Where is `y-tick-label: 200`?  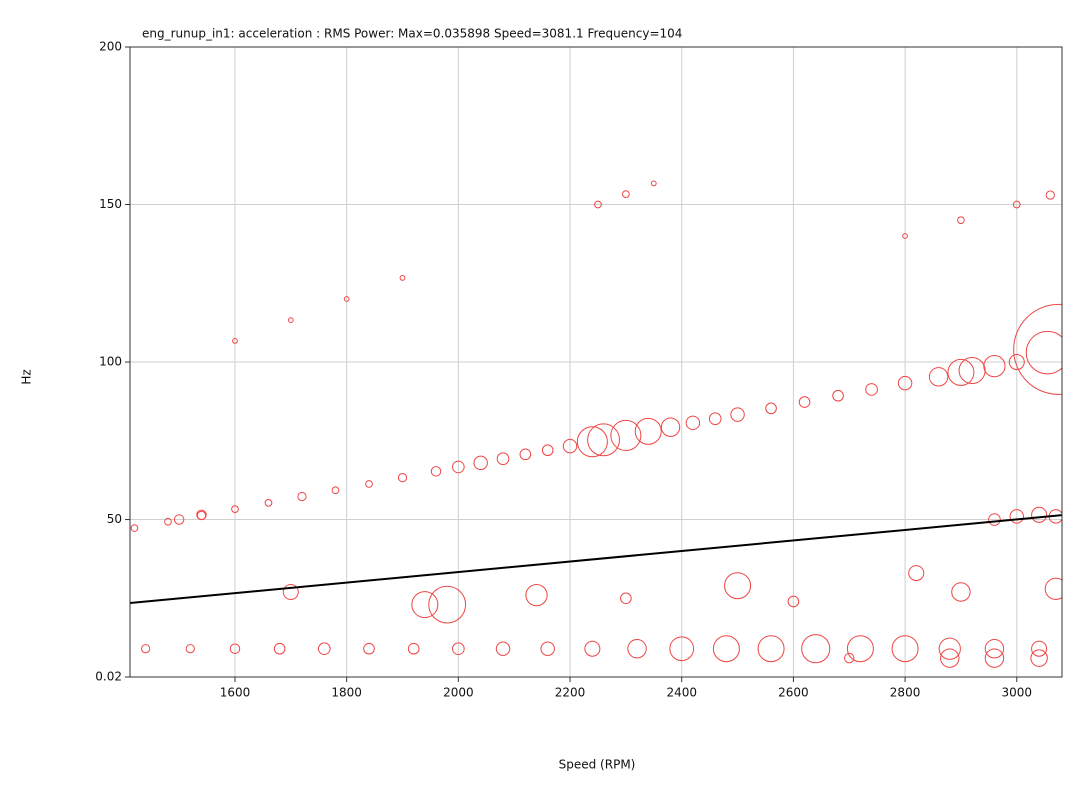 y-tick-label: 200 is located at coordinates (110, 47).